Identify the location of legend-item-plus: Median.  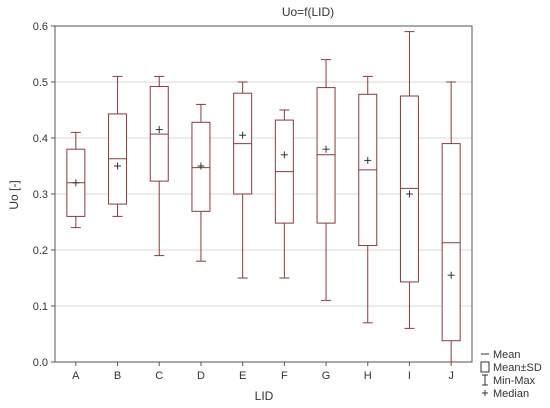
(505, 394).